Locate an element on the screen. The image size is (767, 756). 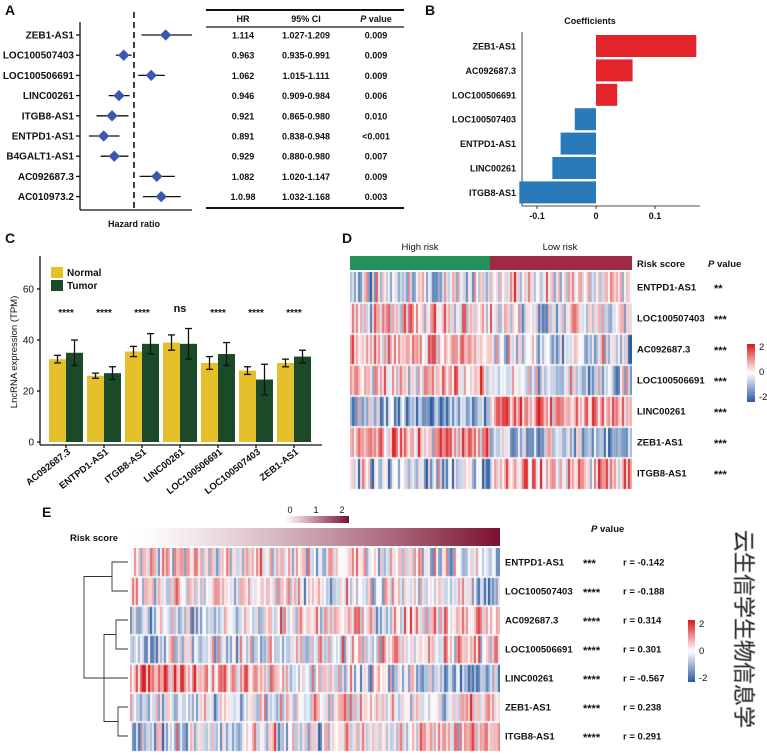
c-y-label: LncRNA expression (TPM) is located at coordinates (14, 352).